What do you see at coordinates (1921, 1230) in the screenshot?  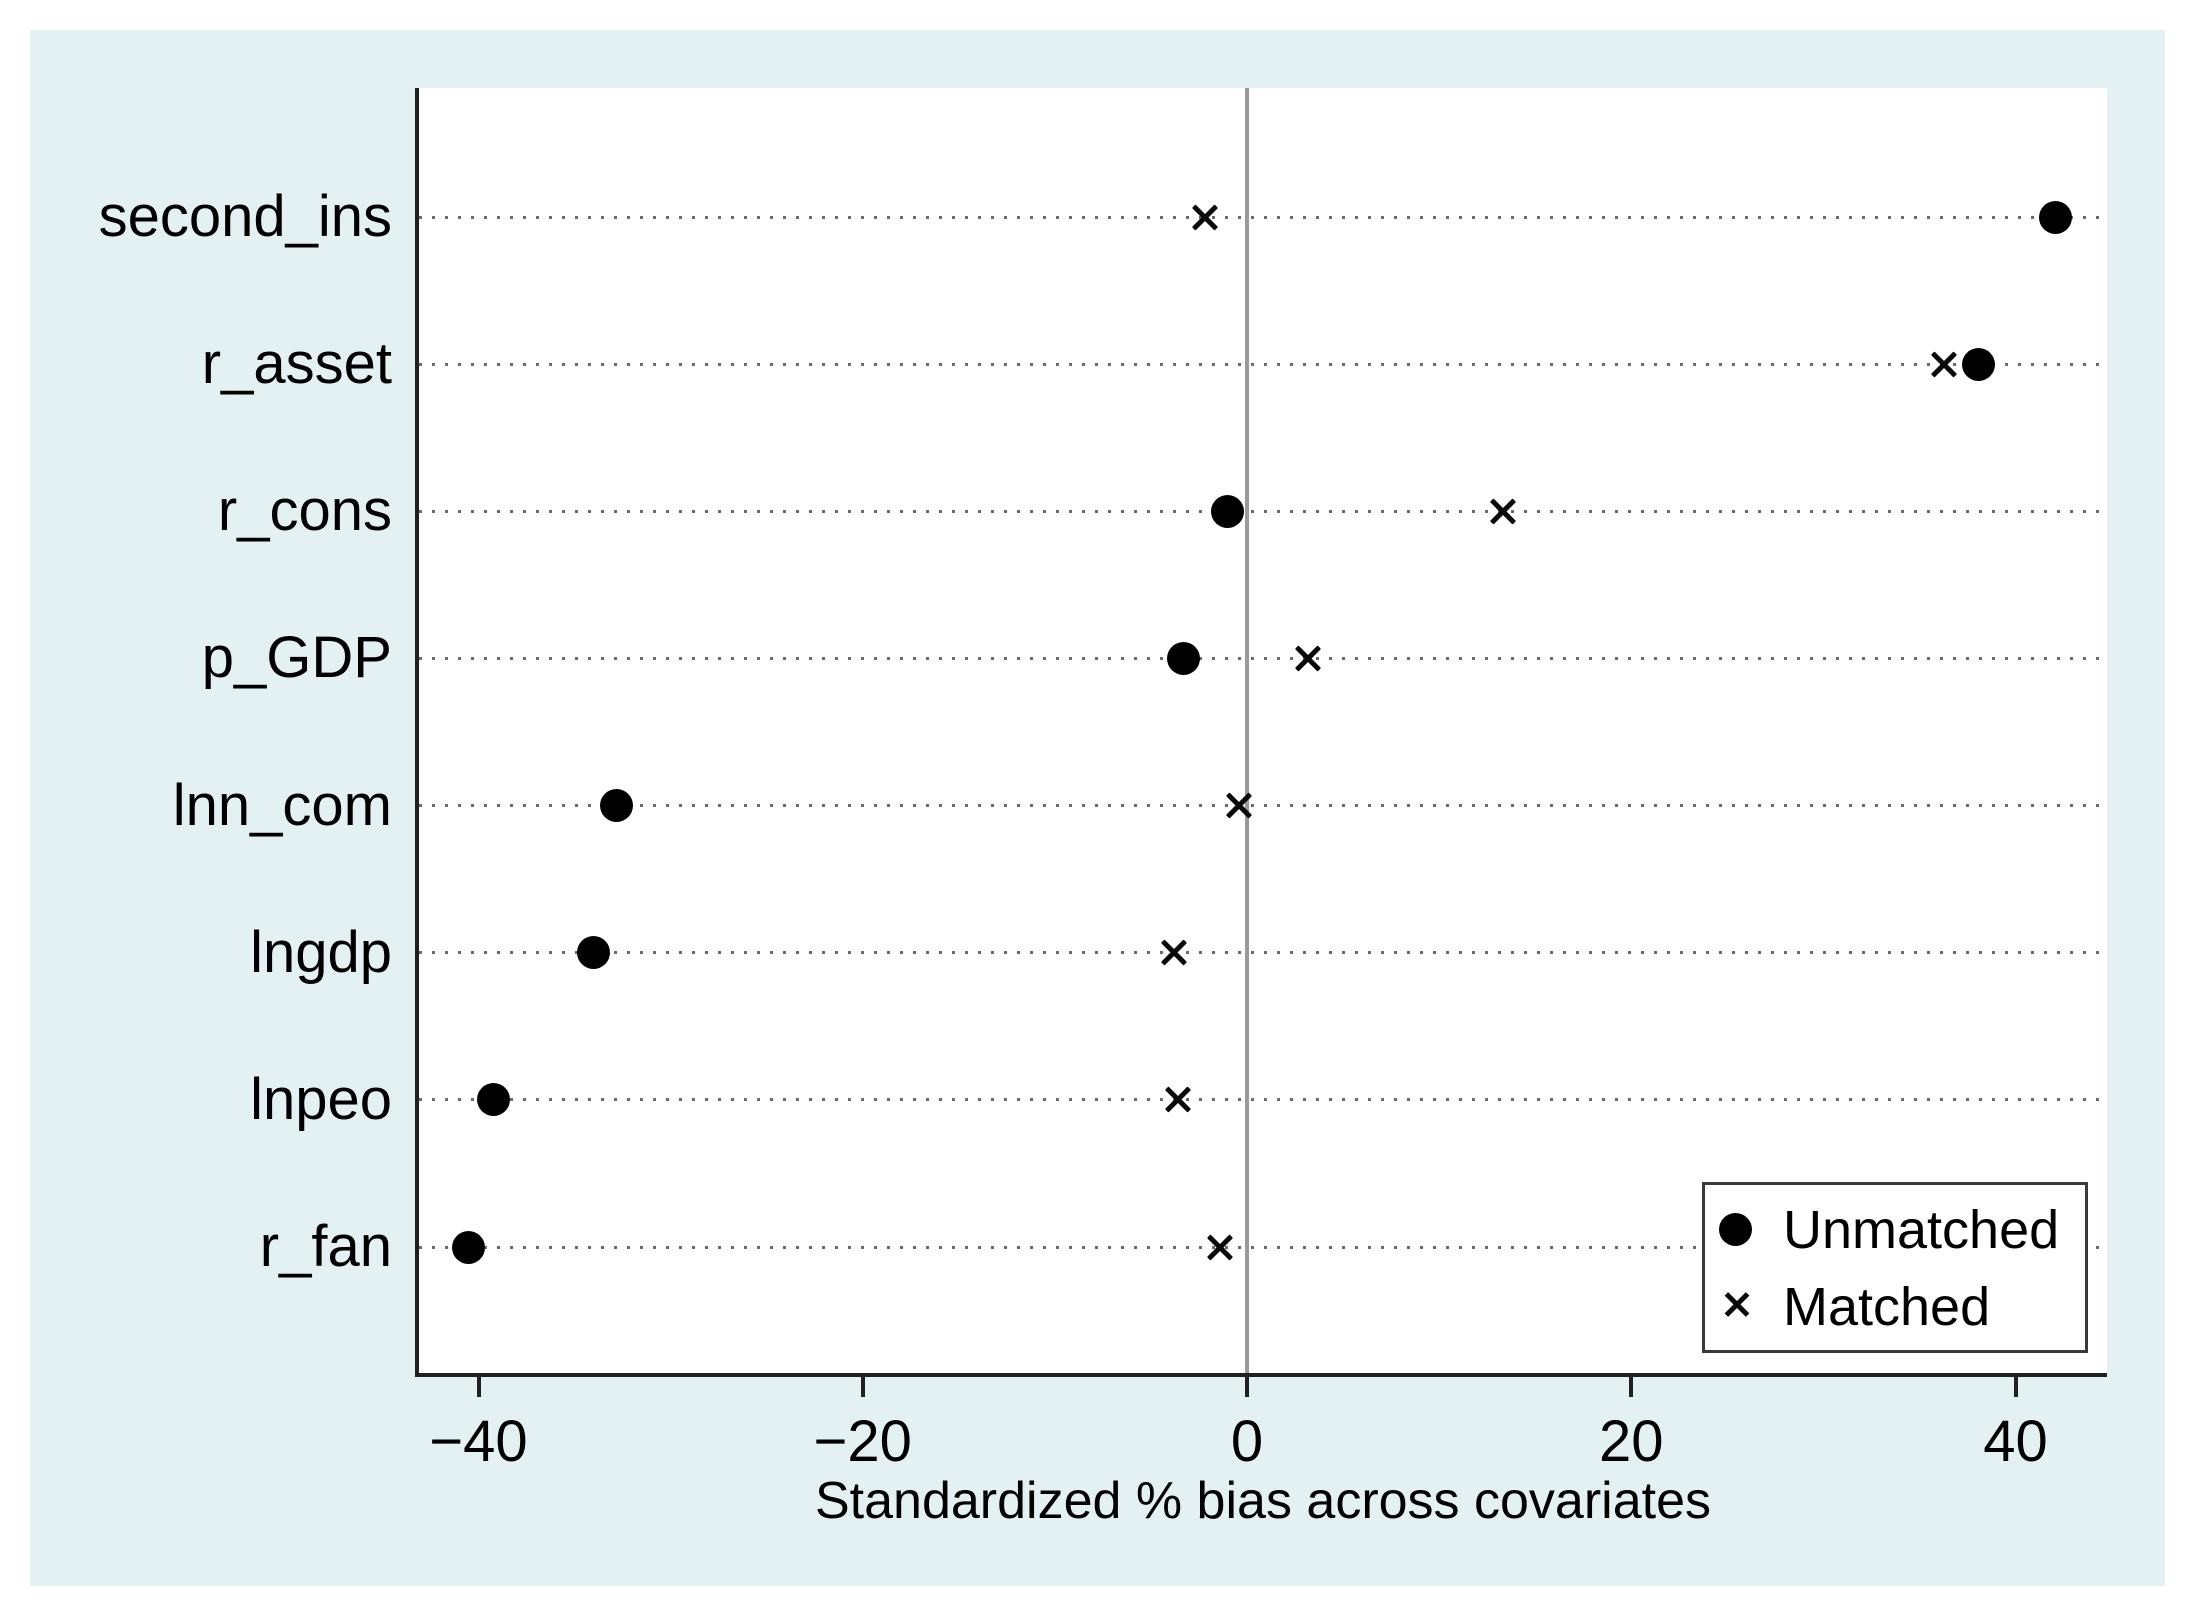 I see `legend-item-label: Unmatched` at bounding box center [1921, 1230].